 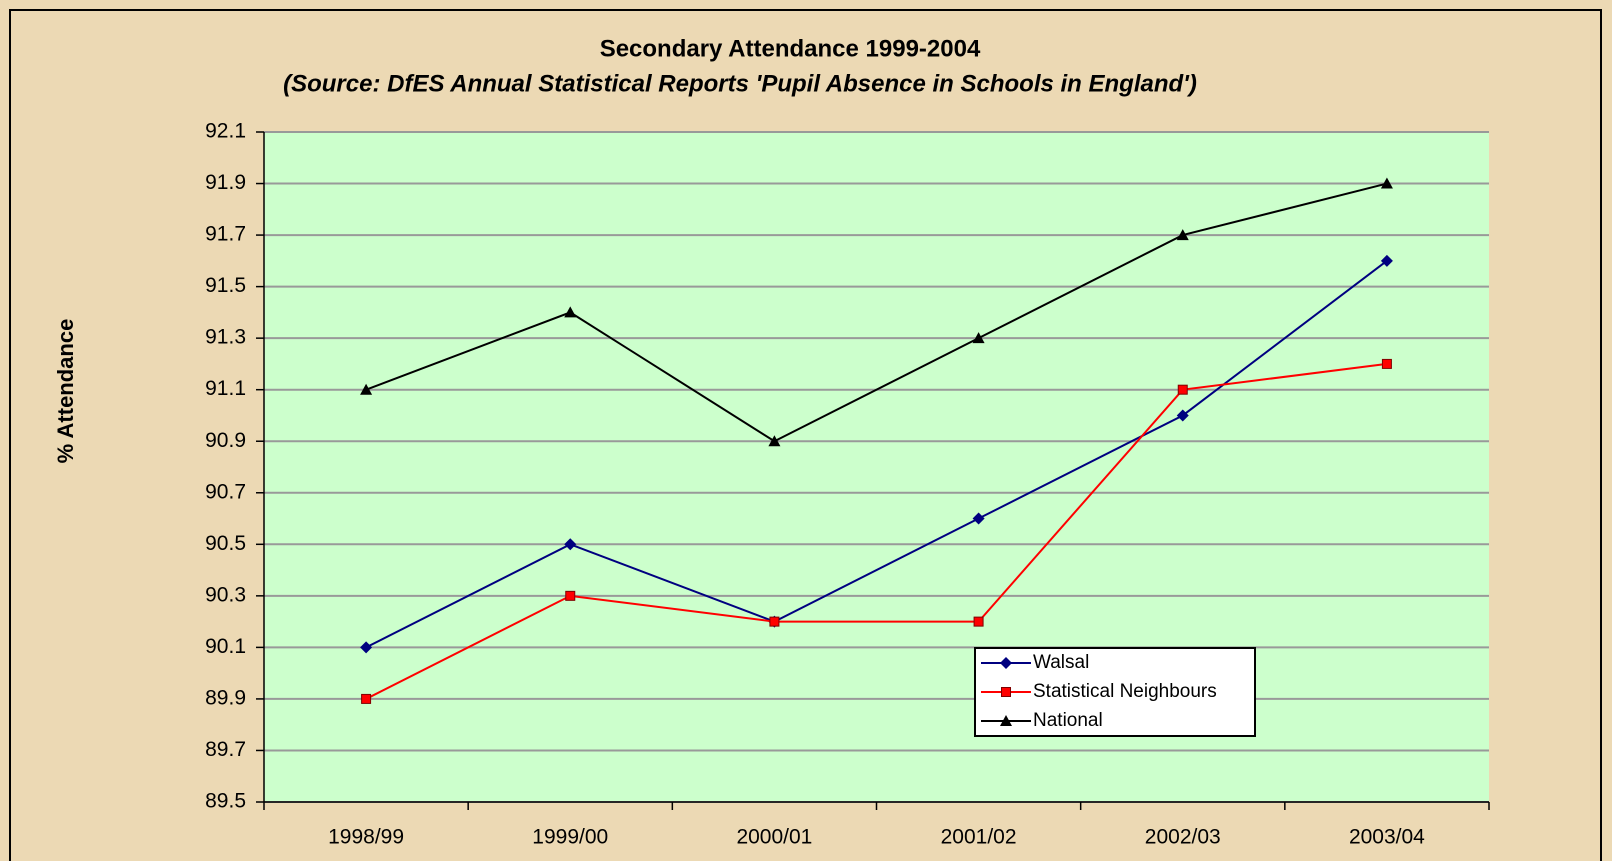 What do you see at coordinates (1061, 662) in the screenshot?
I see `legend-label: Walsal` at bounding box center [1061, 662].